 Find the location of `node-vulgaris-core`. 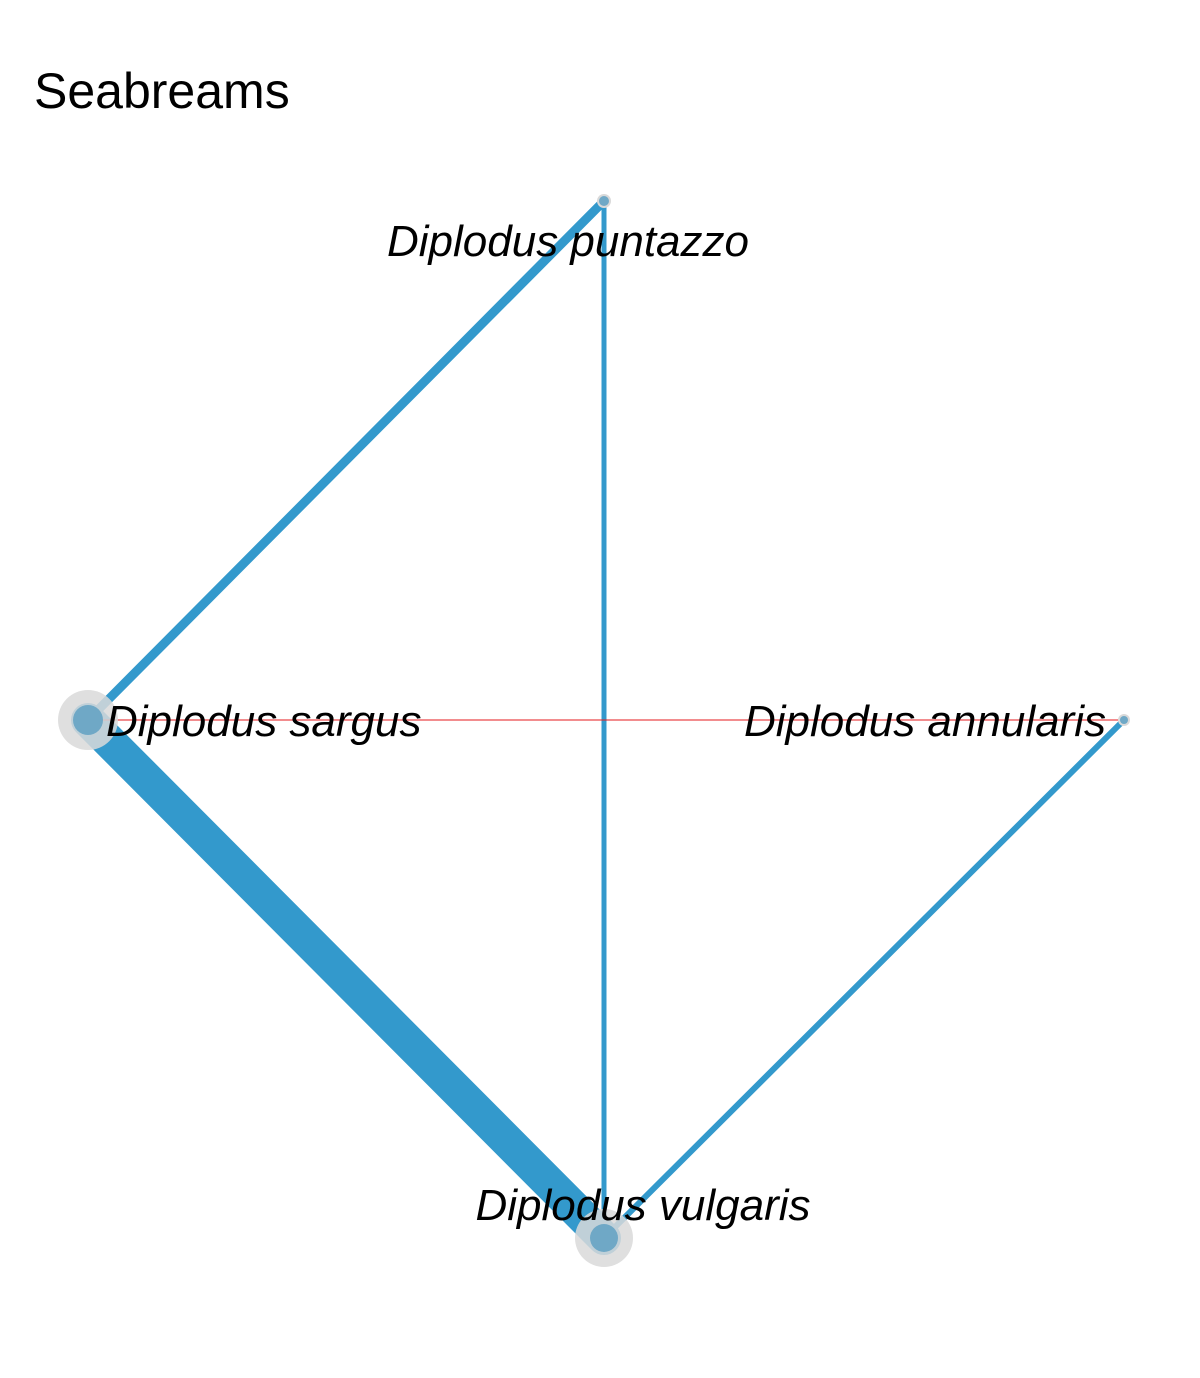

node-vulgaris-core is located at coordinates (604, 1238).